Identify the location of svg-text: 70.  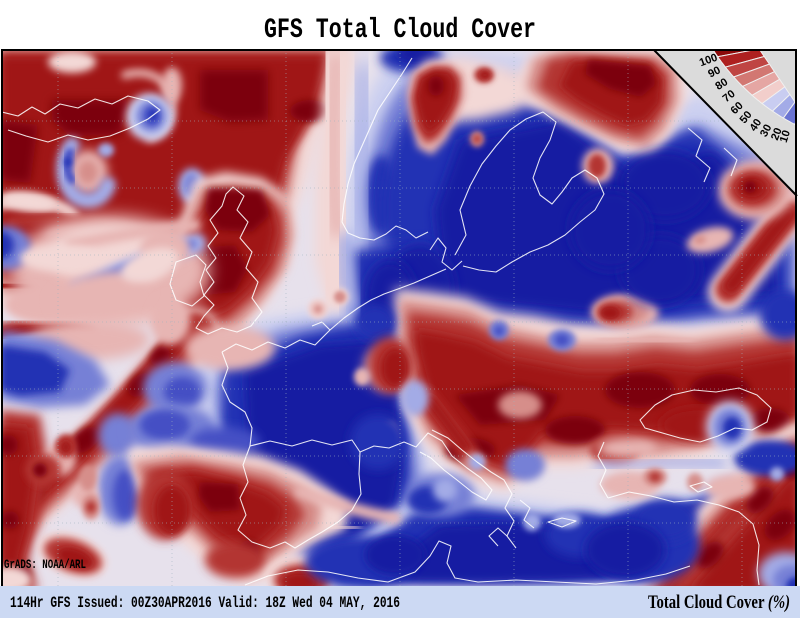
(729, 96).